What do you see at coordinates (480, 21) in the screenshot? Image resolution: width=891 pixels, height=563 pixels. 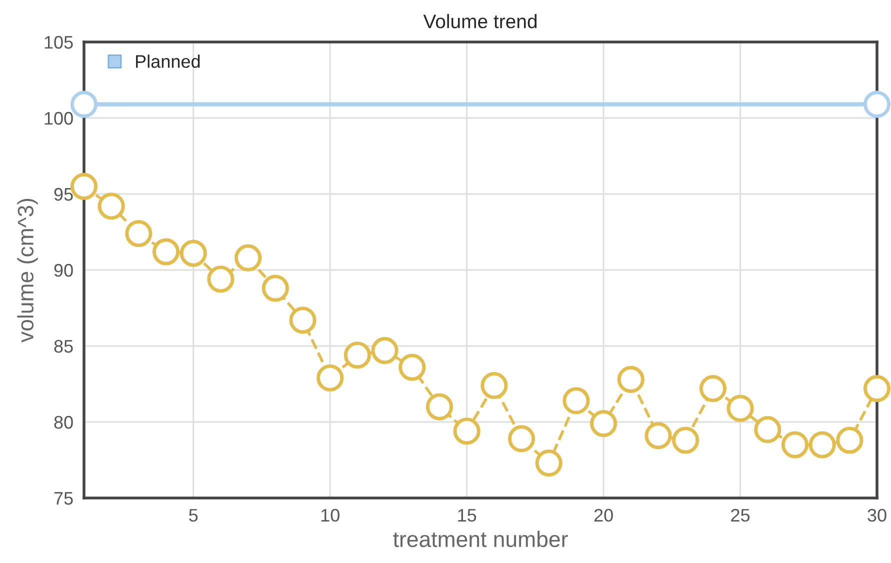 I see `chart-title: Volume trend` at bounding box center [480, 21].